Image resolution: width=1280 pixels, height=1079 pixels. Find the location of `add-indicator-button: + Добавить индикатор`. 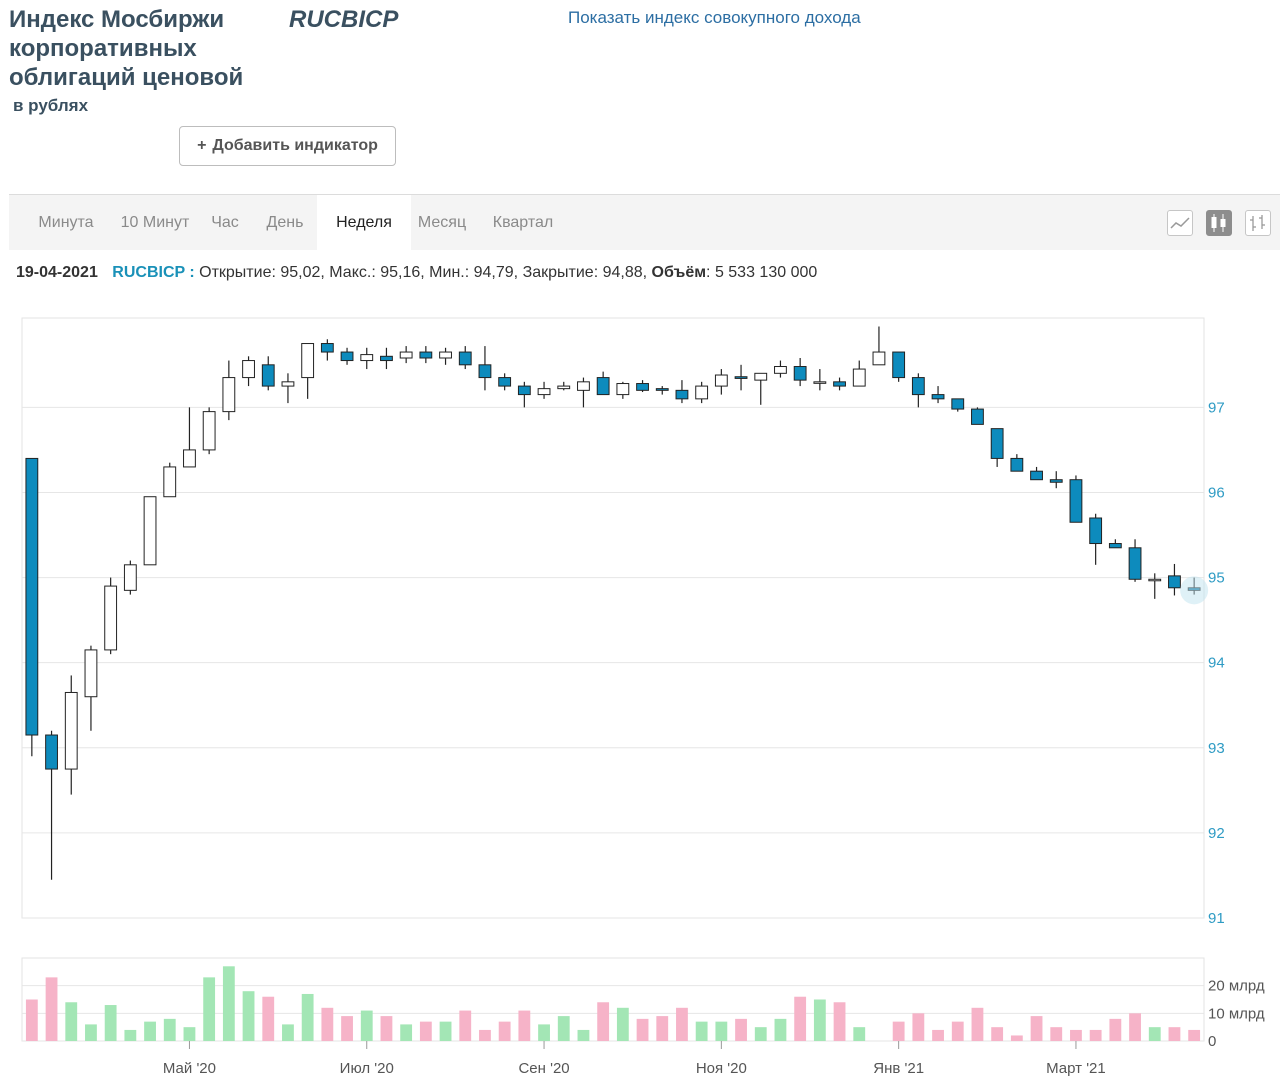

add-indicator-button: + Добавить индикатор is located at coordinates (287, 146).